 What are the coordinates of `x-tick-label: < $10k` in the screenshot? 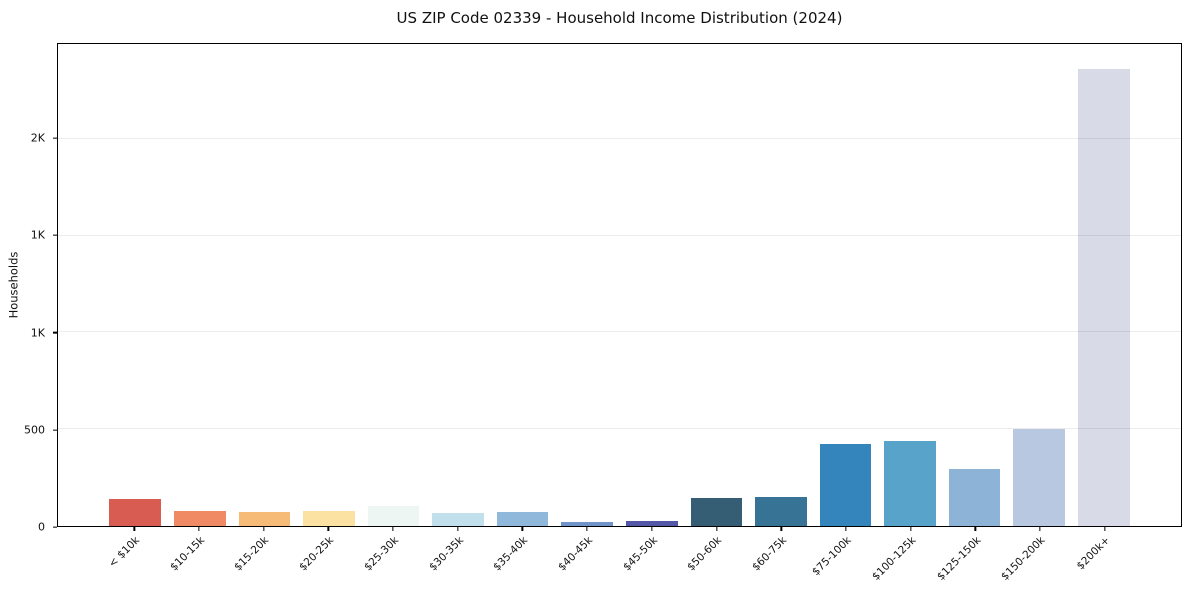 It's located at (124, 552).